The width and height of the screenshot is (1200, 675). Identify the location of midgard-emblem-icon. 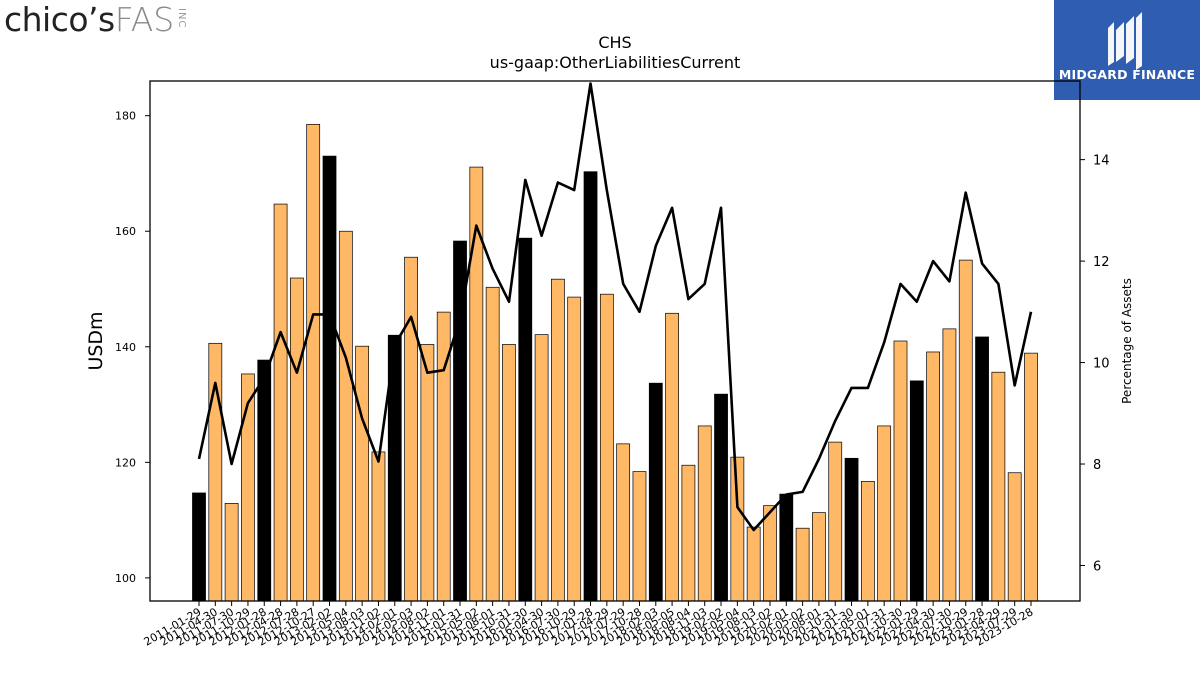
(1125, 41).